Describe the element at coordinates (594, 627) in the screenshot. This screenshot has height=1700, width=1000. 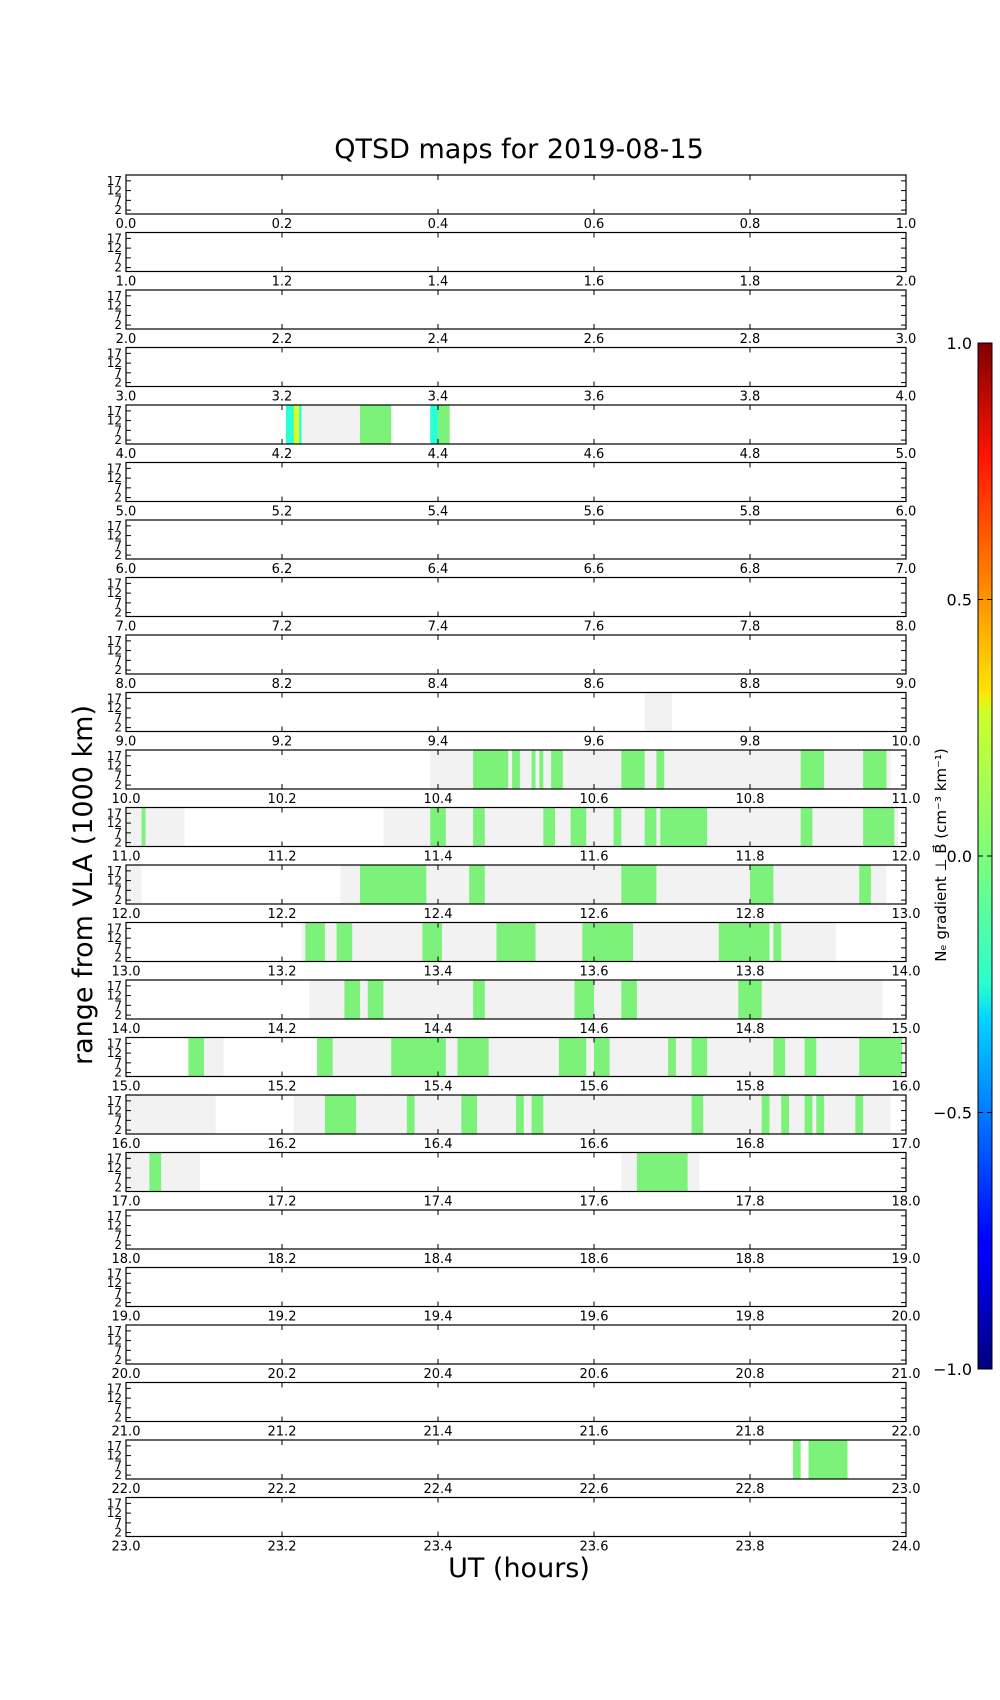
I see `x-tick-label: 7.6` at that location.